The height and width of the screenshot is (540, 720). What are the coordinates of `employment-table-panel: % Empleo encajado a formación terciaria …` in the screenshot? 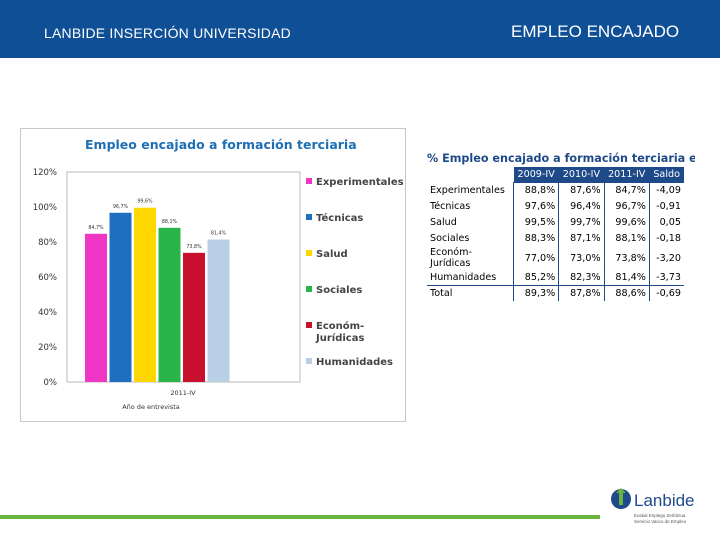 It's located at (563, 226).